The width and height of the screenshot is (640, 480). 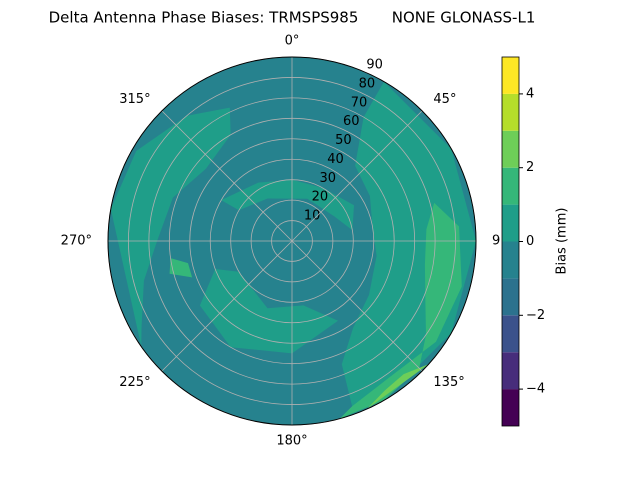 What do you see at coordinates (327, 178) in the screenshot?
I see `r-tick-label: 30` at bounding box center [327, 178].